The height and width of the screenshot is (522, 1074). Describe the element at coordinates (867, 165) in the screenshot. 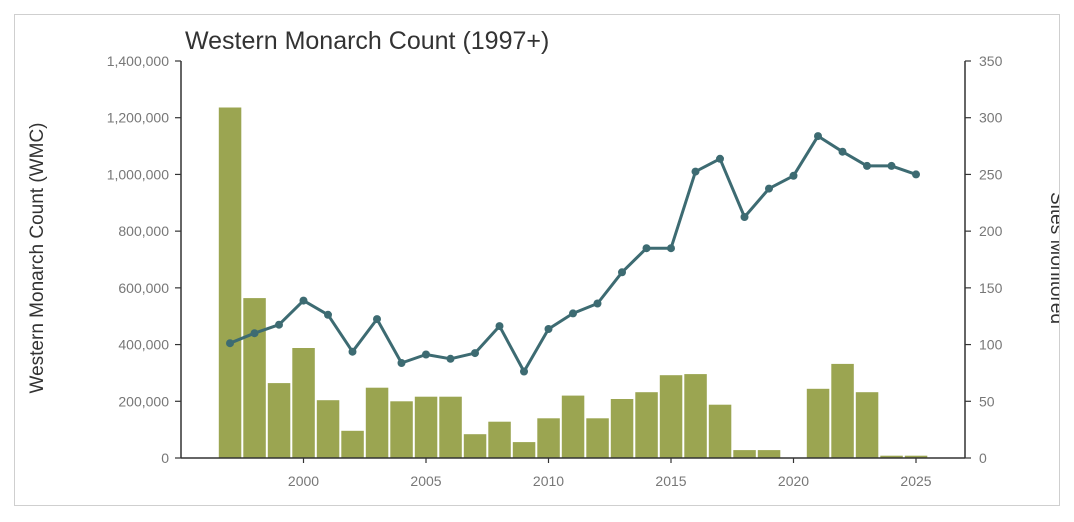

I see `wmc-point-2023` at that location.